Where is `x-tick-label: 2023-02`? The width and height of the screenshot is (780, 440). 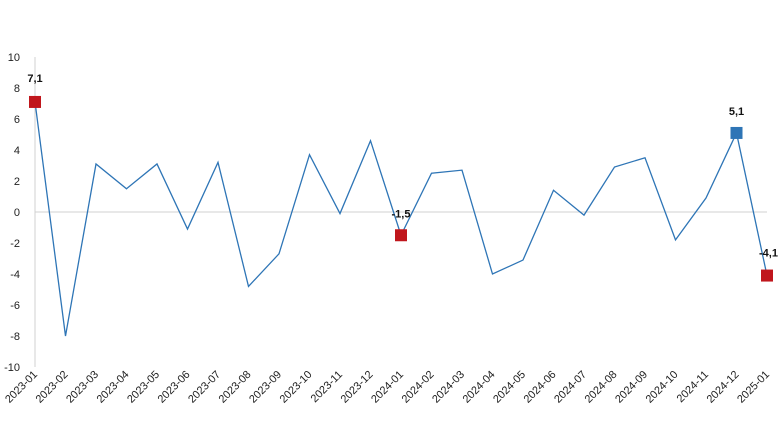 x-tick-label: 2023-02 is located at coordinates (52, 387).